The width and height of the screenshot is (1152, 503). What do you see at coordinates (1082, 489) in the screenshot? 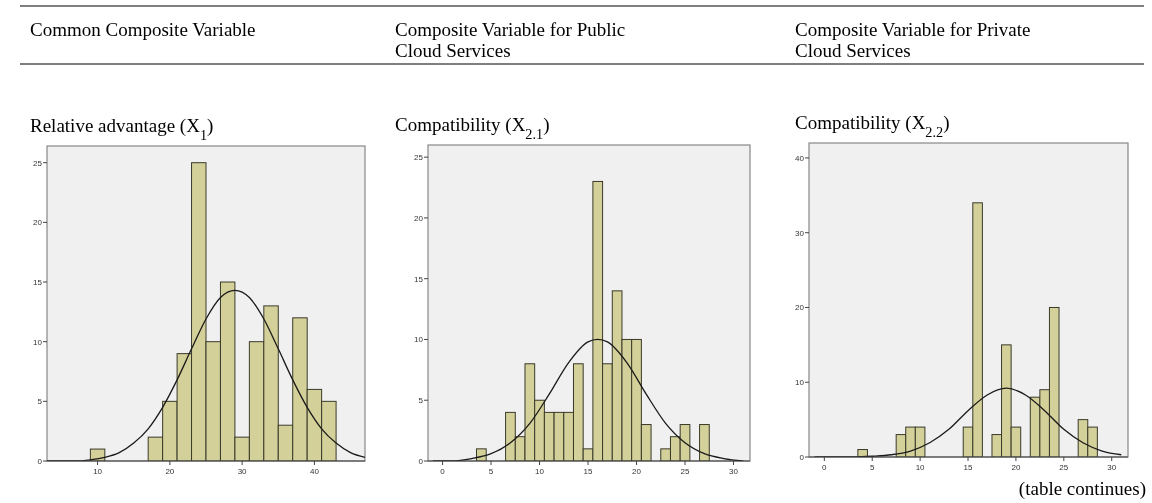
I see `text: (table continues)` at bounding box center [1082, 489].